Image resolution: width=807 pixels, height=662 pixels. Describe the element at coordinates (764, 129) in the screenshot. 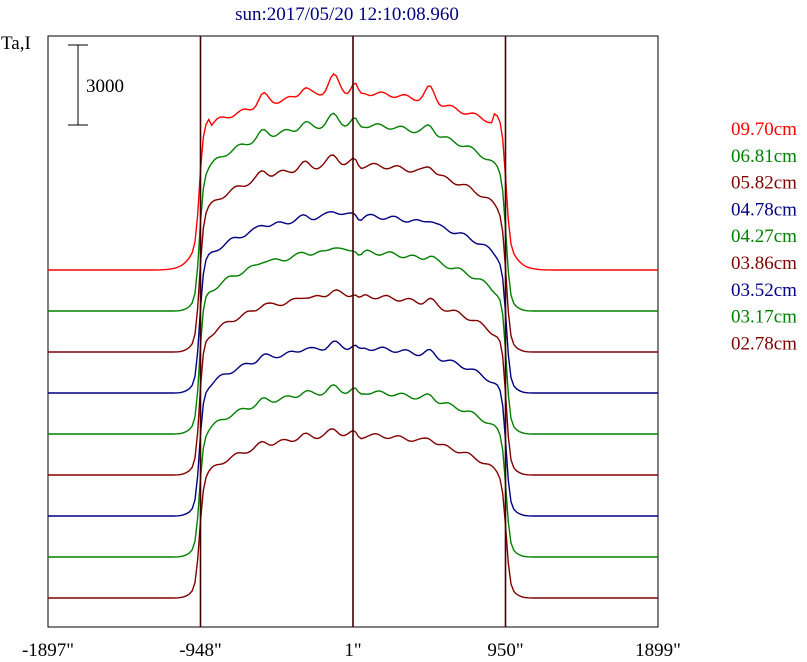

I see `legend-entry: 09.70cm` at that location.